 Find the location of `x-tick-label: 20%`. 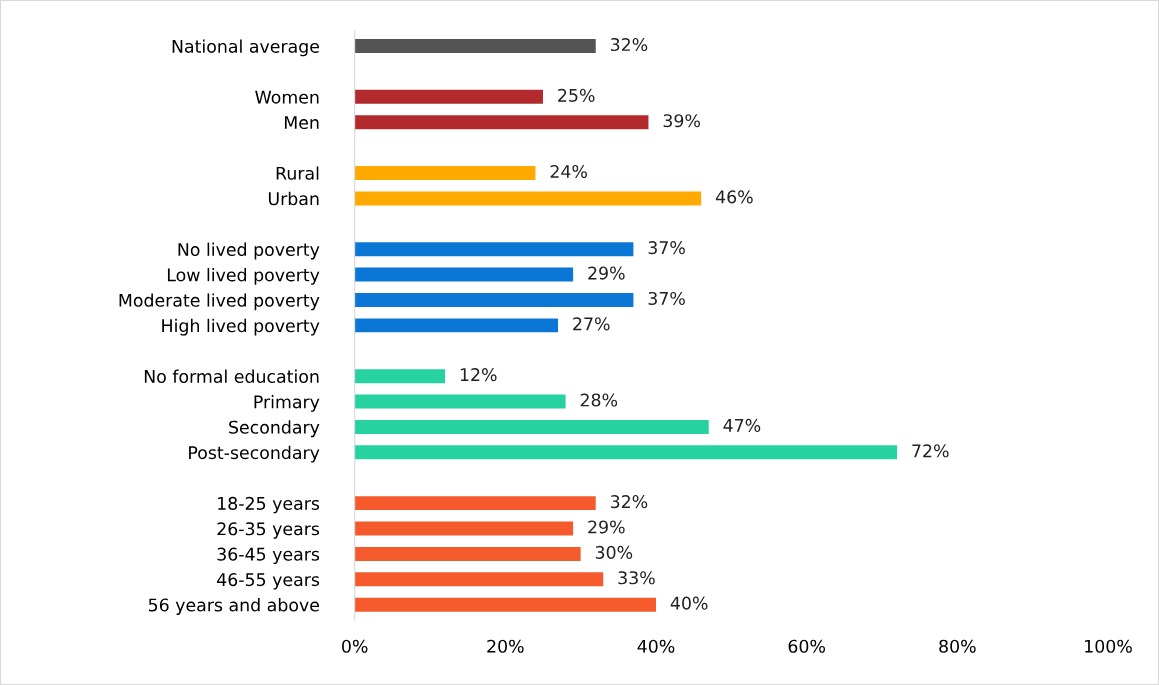

x-tick-label: 20% is located at coordinates (505, 646).